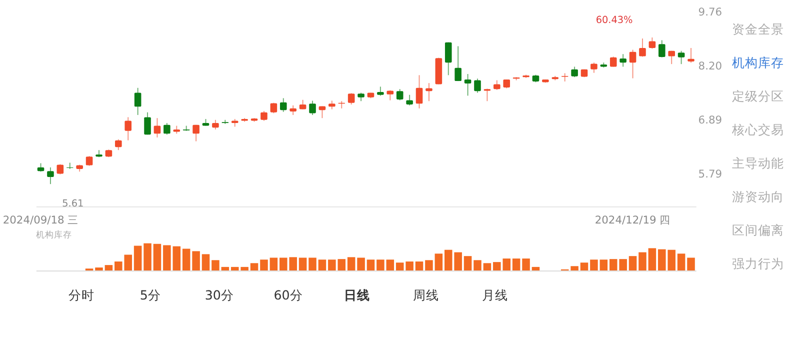 This screenshot has height=347, width=790. What do you see at coordinates (632, 219) in the screenshot?
I see `x-tick-label: 2024/12/19 四` at bounding box center [632, 219].